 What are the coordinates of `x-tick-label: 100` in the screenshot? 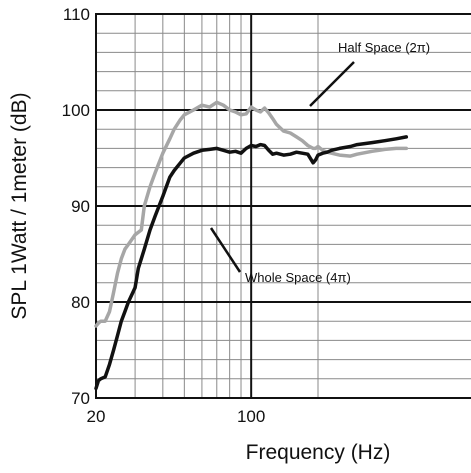 It's located at (251, 416).